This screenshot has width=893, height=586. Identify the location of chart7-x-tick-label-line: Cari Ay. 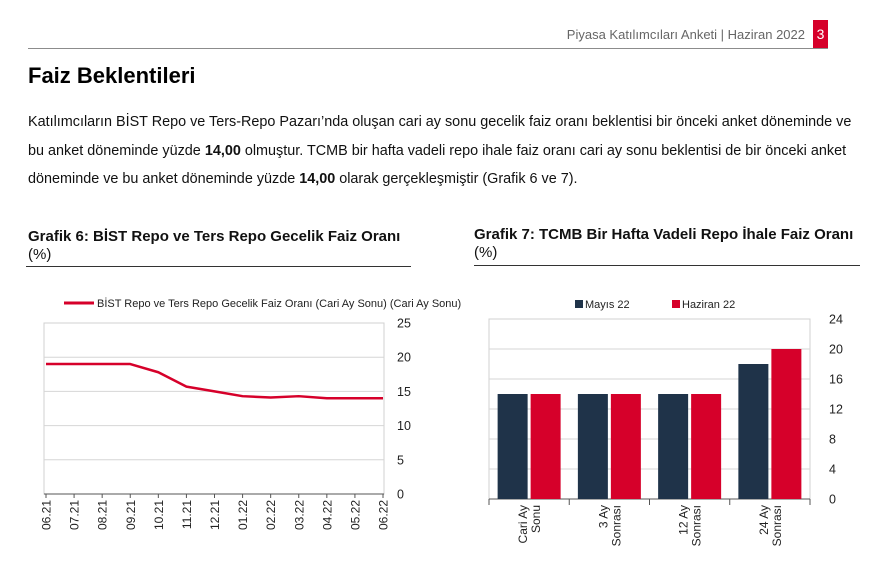
(523, 524).